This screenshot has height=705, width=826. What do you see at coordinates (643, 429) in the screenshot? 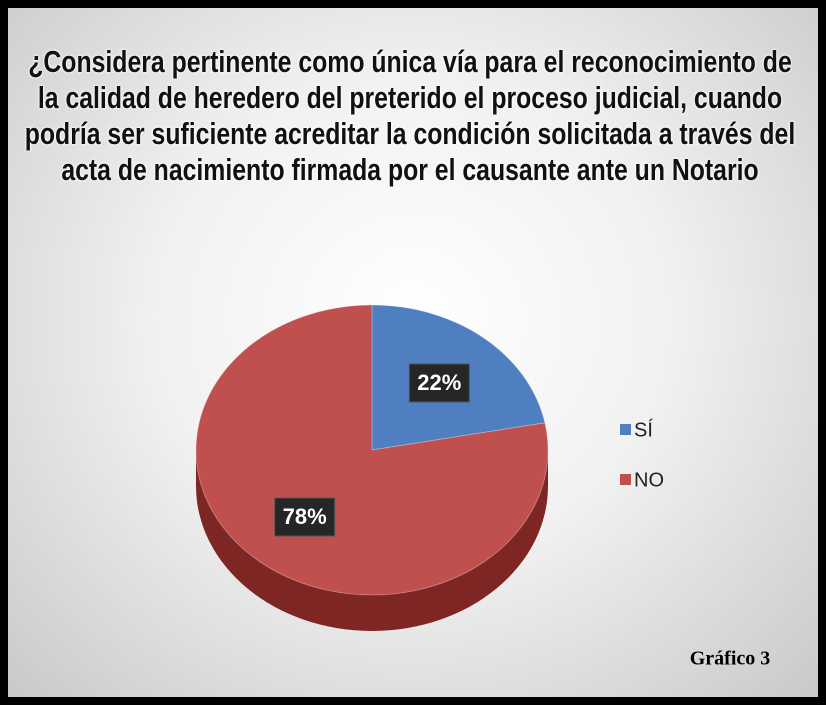
I see `legend-label: SÍ` at bounding box center [643, 429].